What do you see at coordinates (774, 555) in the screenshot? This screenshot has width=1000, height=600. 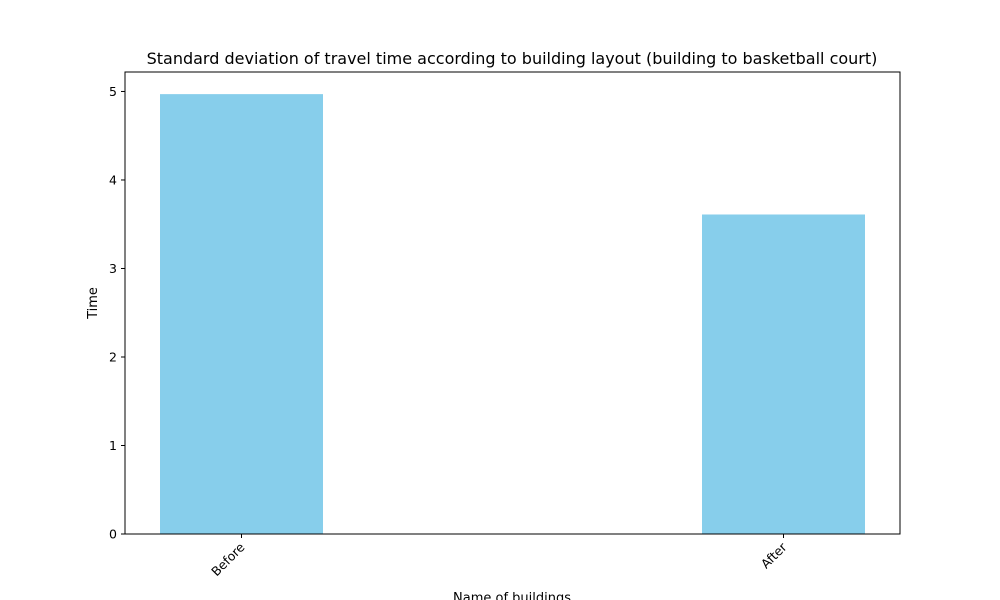 I see `x-tick-label-after: After` at bounding box center [774, 555].